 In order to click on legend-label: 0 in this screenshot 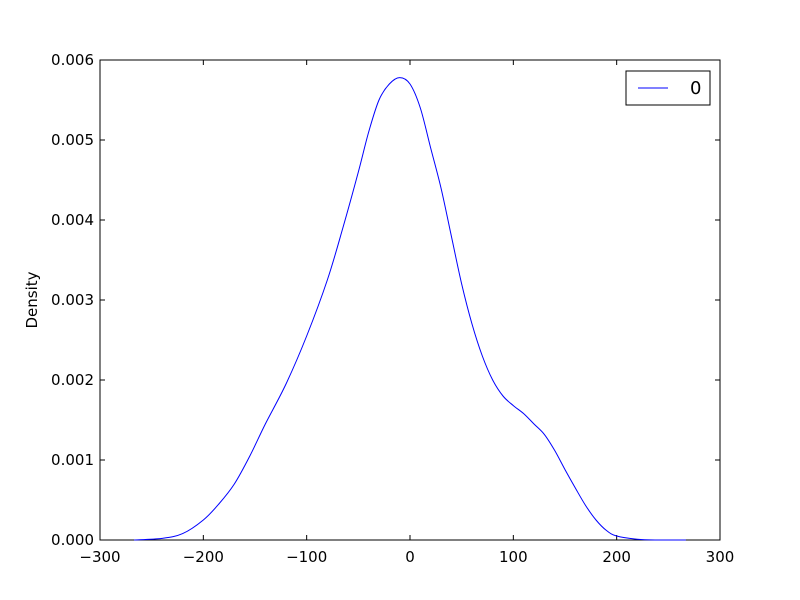, I will do `click(695, 88)`.